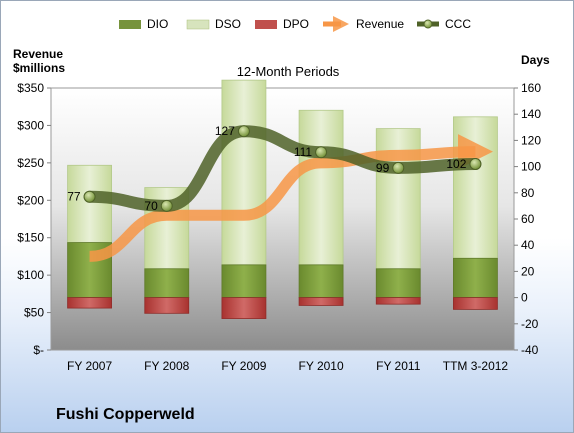 Image resolution: width=574 pixels, height=433 pixels. Describe the element at coordinates (34, 313) in the screenshot. I see `left-axis-tick-label: $50` at that location.